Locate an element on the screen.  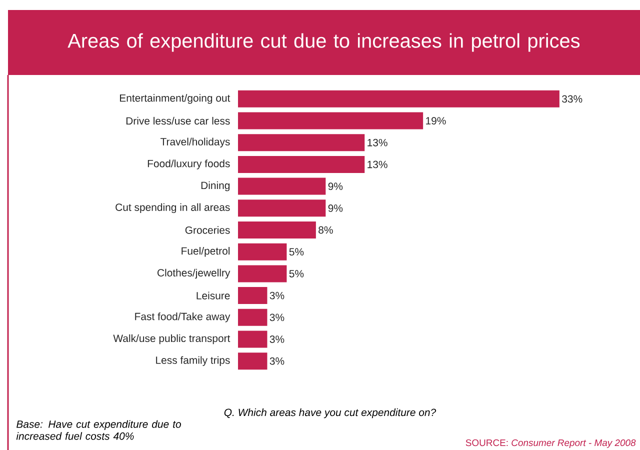
y-tick-label: Fuel/petrol is located at coordinates (206, 251).